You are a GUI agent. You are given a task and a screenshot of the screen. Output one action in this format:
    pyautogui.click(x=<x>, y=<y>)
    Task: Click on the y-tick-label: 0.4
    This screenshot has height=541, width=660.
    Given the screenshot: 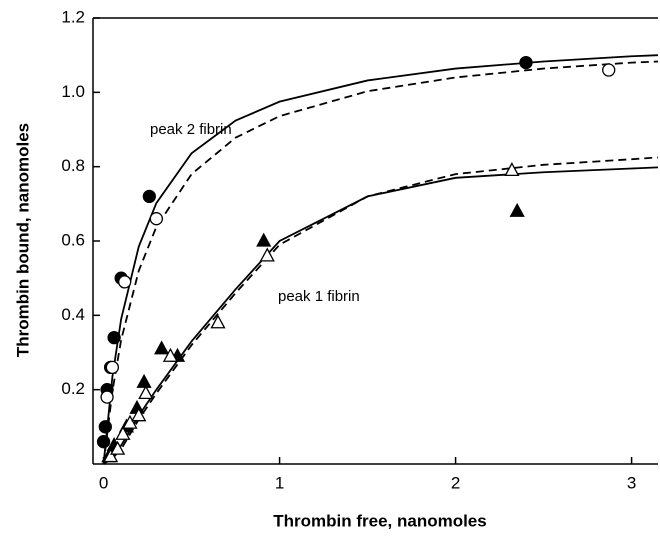 What is the action you would take?
    pyautogui.click(x=73, y=314)
    